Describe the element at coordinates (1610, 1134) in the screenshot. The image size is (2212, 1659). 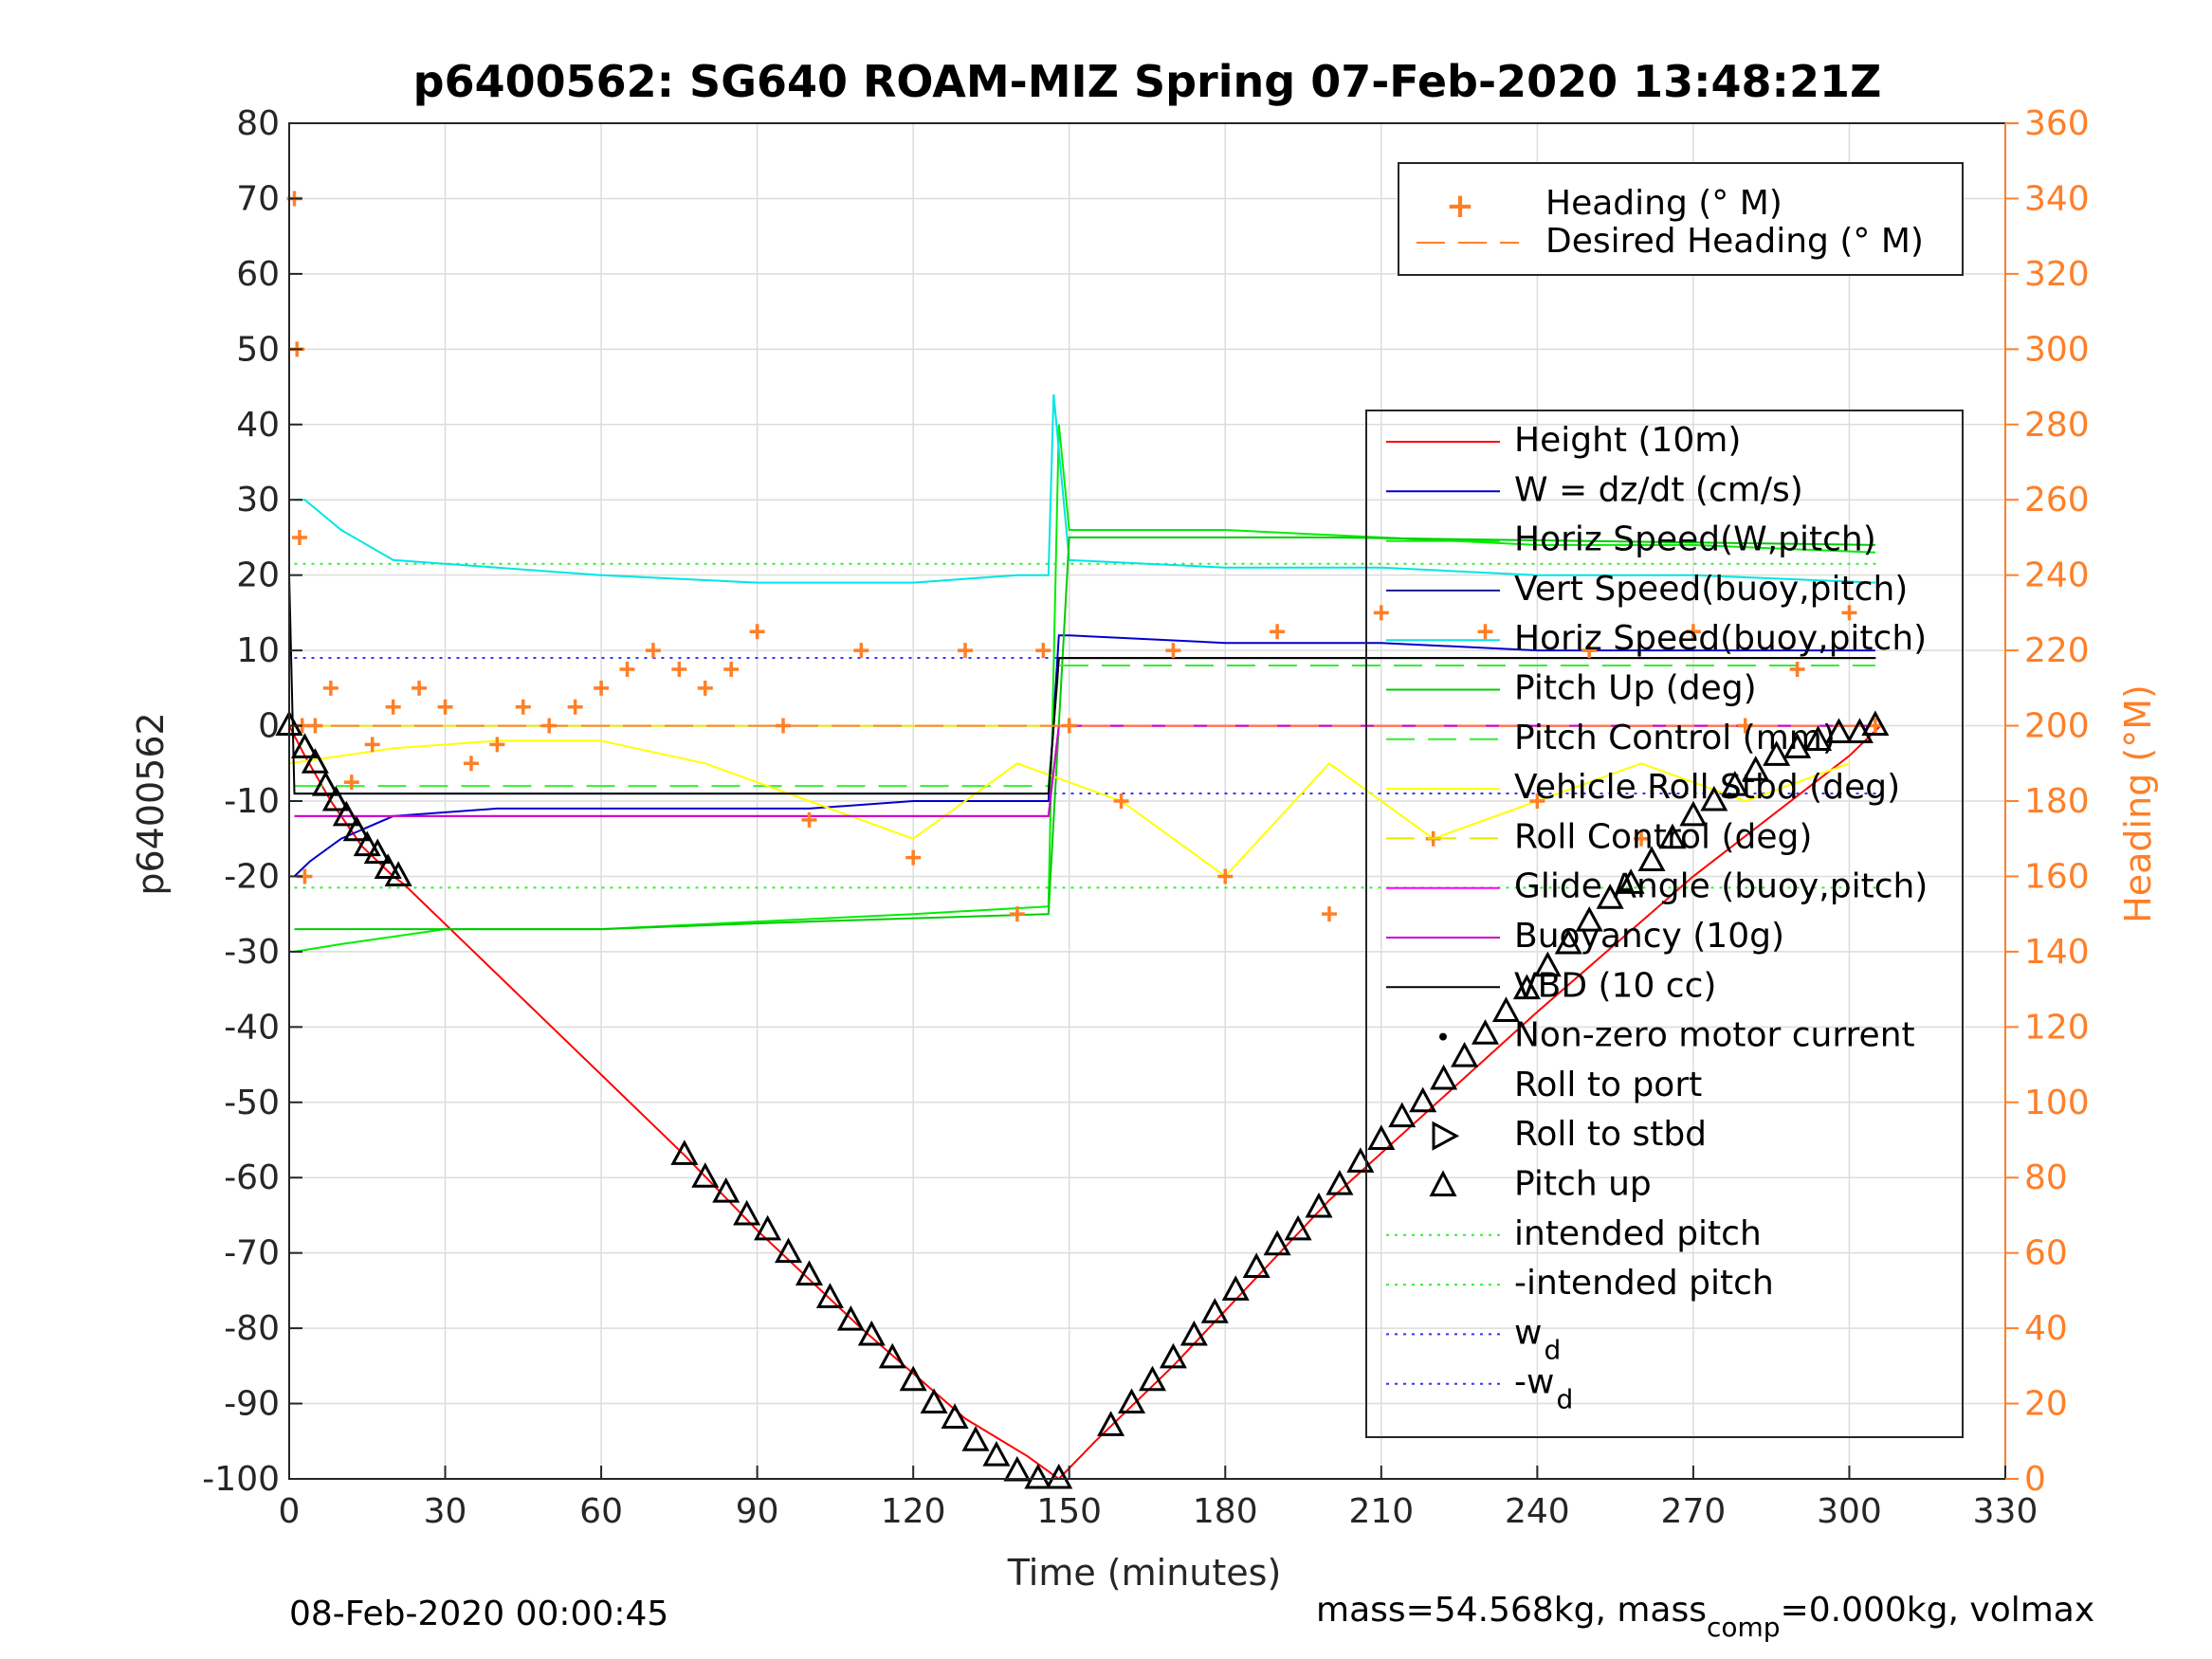
I see `legend-entry-label: Roll to stbd` at that location.